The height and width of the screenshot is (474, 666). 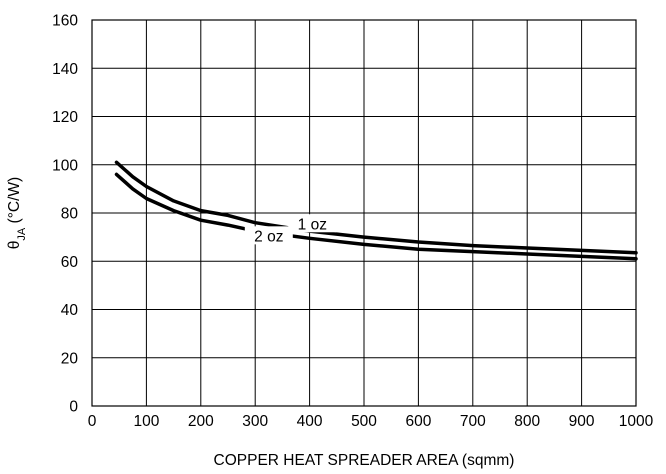 What do you see at coordinates (146, 421) in the screenshot?
I see `x-tick-label: 100` at bounding box center [146, 421].